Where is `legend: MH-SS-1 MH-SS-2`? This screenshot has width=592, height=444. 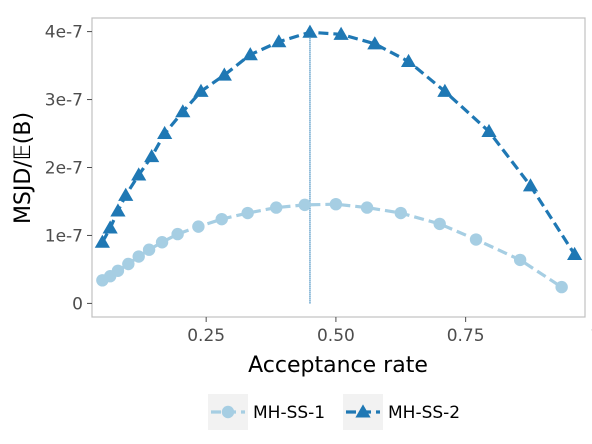
legend: MH-SS-1 MH-SS-2 is located at coordinates (334, 412).